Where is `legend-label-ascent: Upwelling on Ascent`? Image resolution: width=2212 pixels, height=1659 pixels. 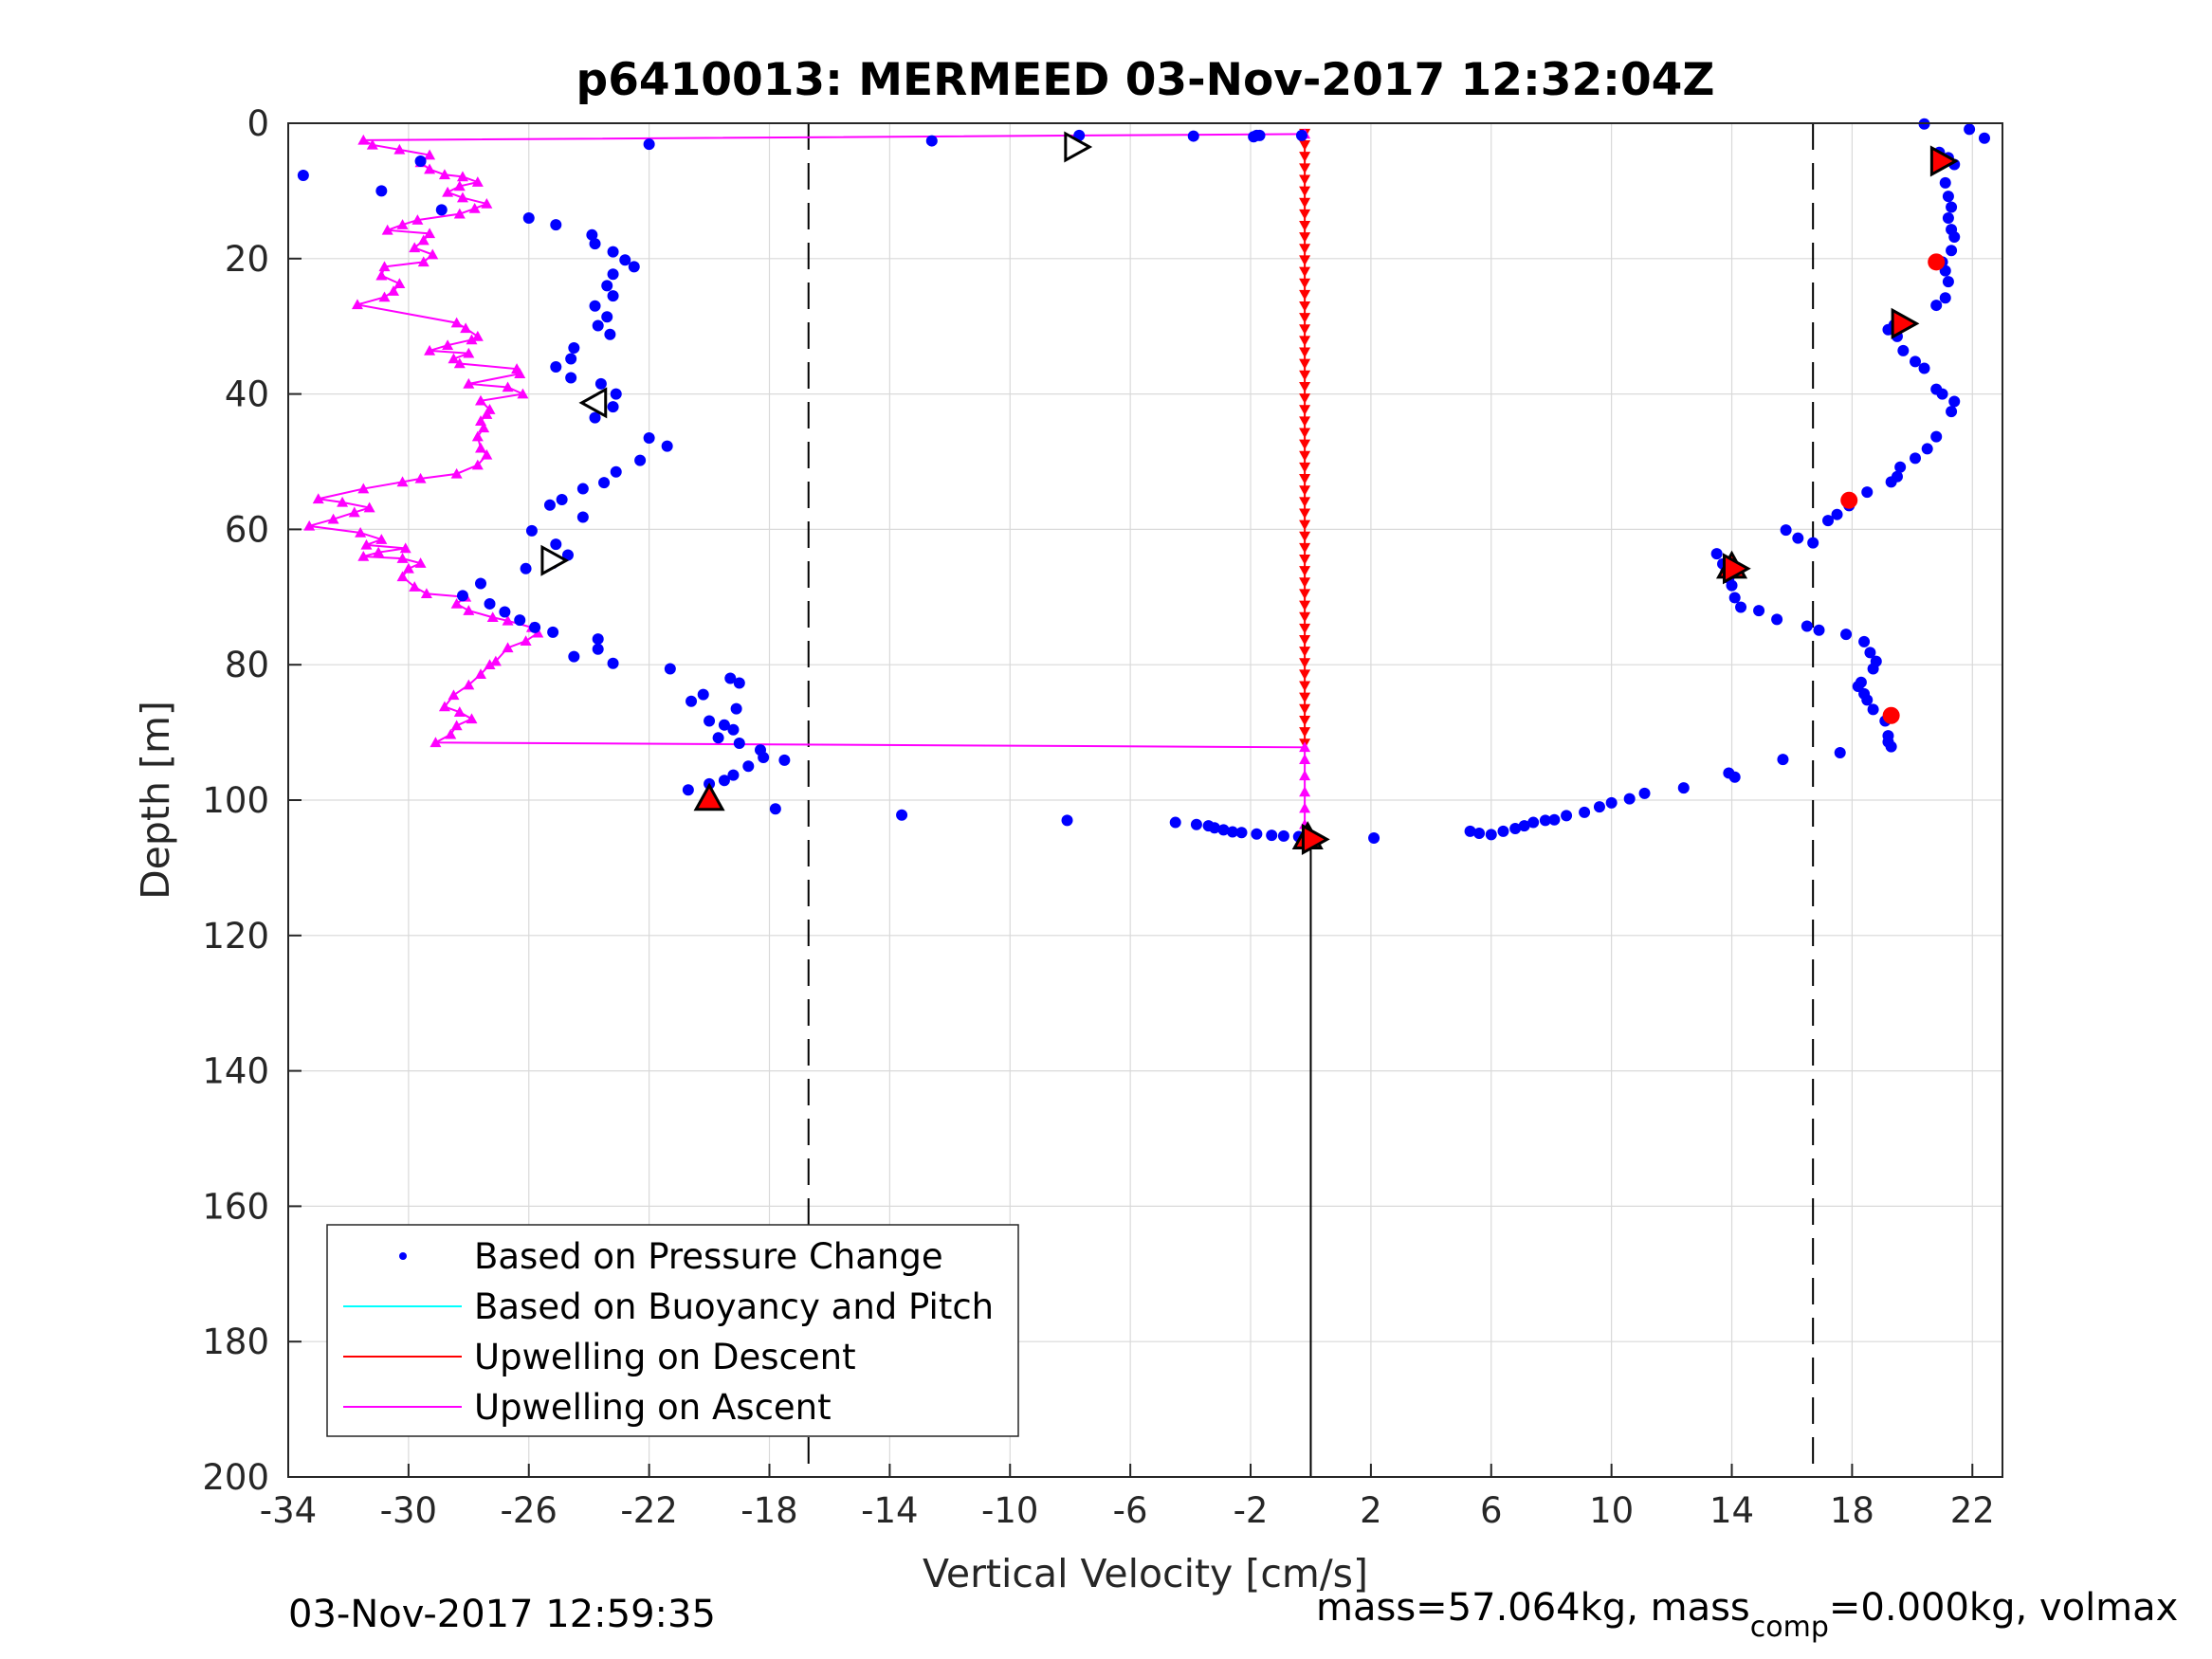 legend-label-ascent: Upwelling on Ascent is located at coordinates (653, 1407).